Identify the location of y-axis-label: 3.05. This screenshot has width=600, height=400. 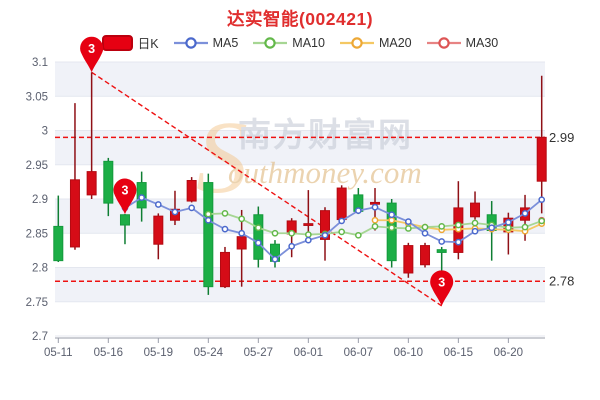
(37, 97).